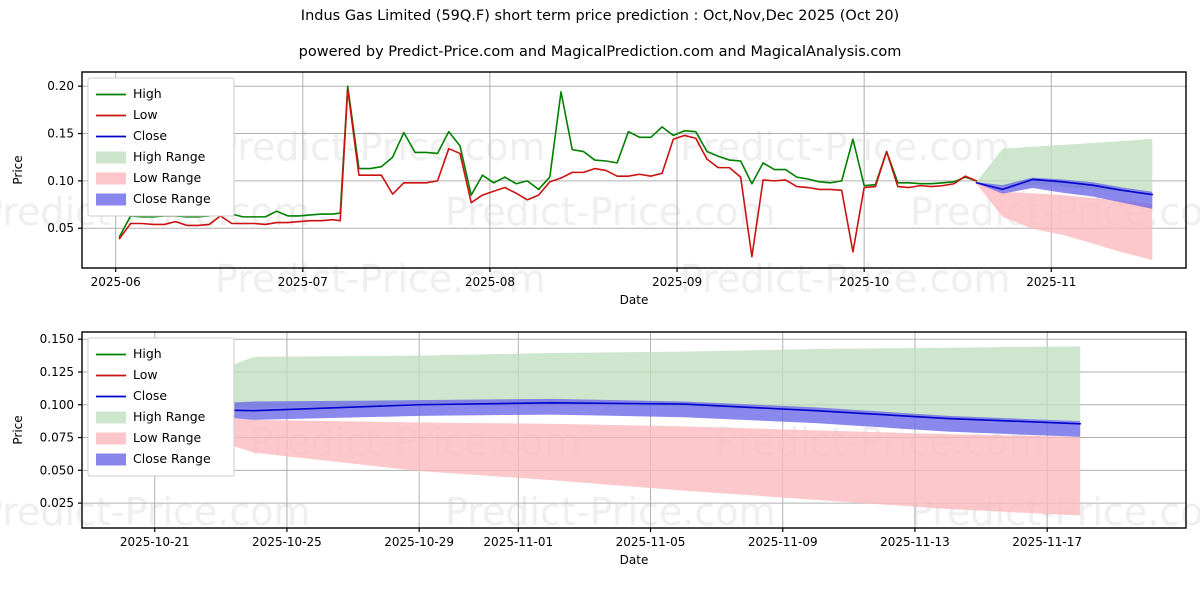 The height and width of the screenshot is (600, 1200). What do you see at coordinates (57, 470) in the screenshot?
I see `y-tick-label: 0.050` at bounding box center [57, 470].